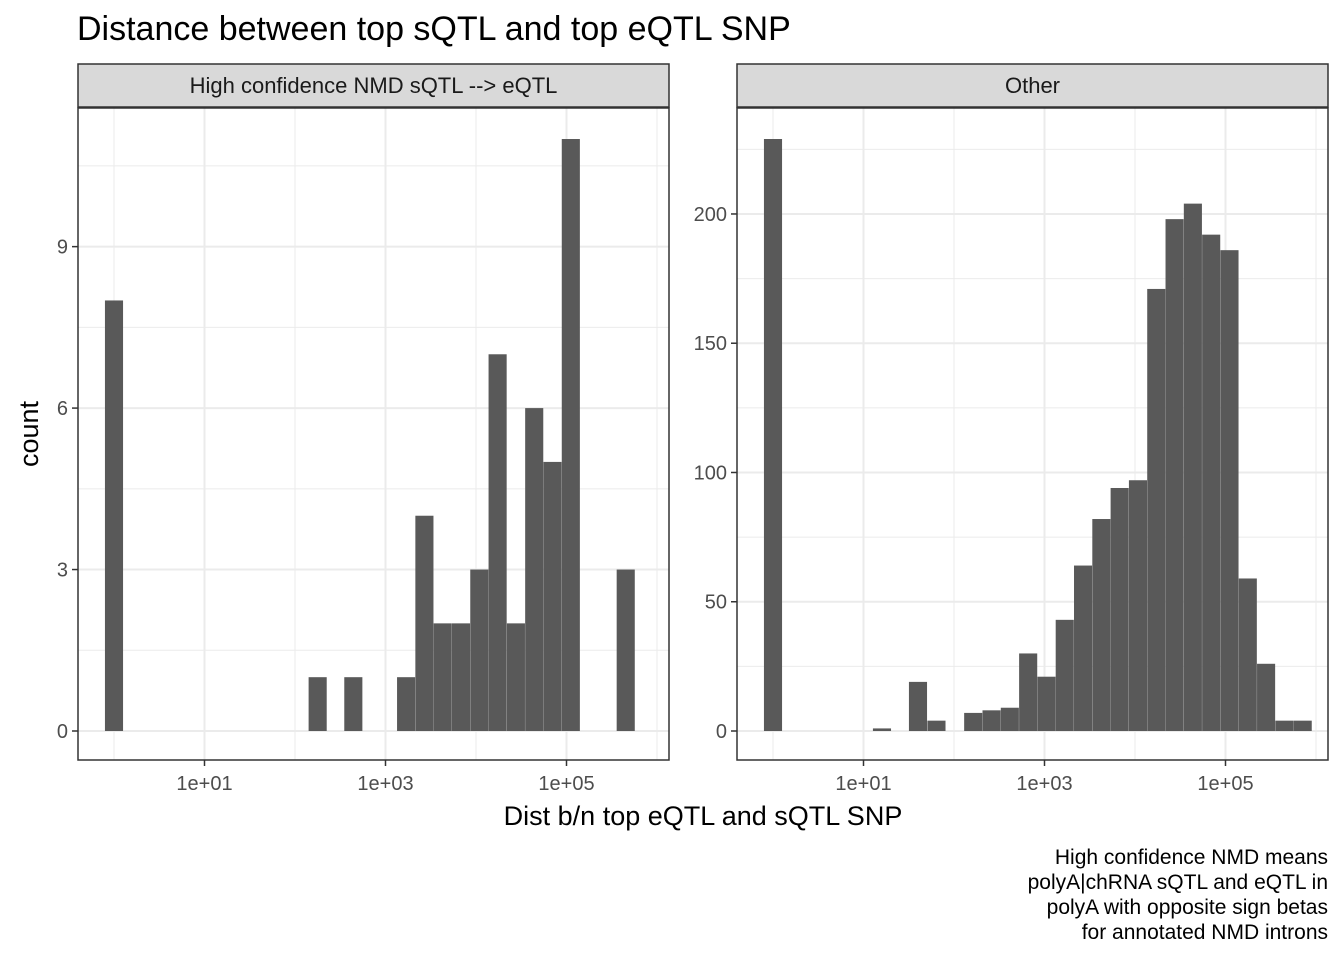  What do you see at coordinates (710, 215) in the screenshot?
I see `y-tick-label: 200` at bounding box center [710, 215].